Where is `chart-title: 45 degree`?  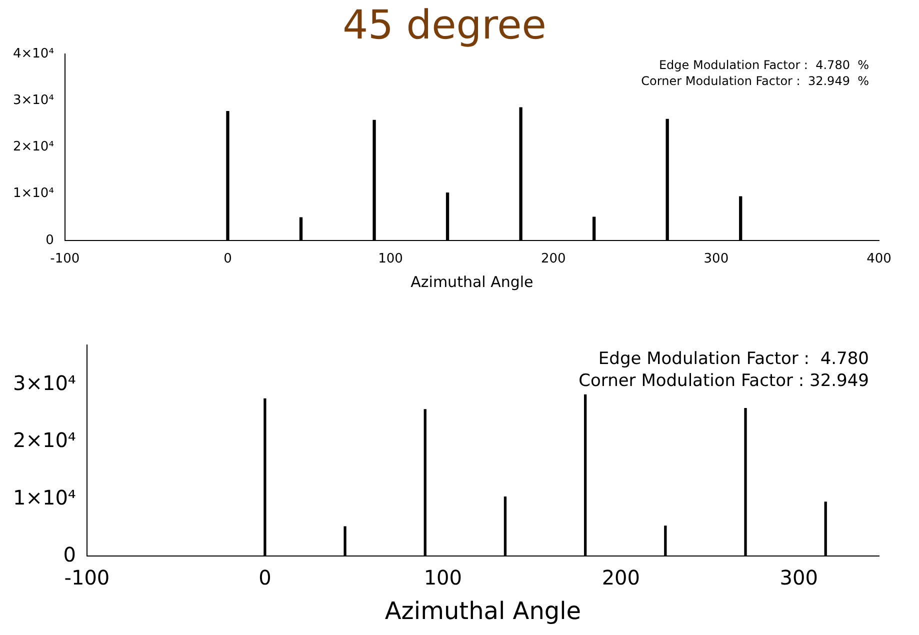 chart-title: 45 degree is located at coordinates (444, 25).